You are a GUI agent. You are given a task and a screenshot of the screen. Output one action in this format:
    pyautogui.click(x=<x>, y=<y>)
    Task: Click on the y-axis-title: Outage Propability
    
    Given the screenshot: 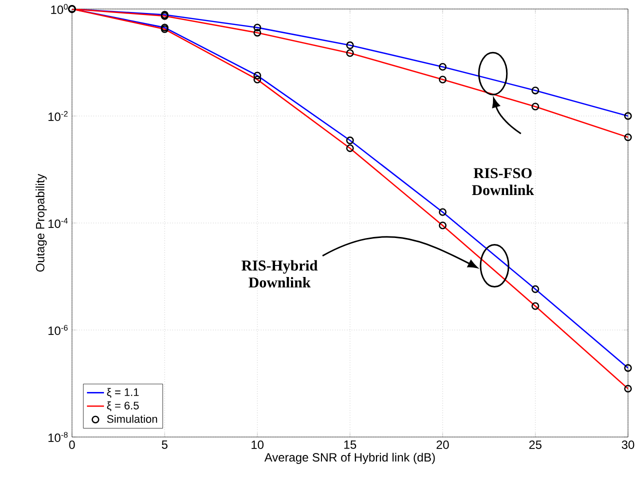 What is the action you would take?
    pyautogui.click(x=41, y=223)
    